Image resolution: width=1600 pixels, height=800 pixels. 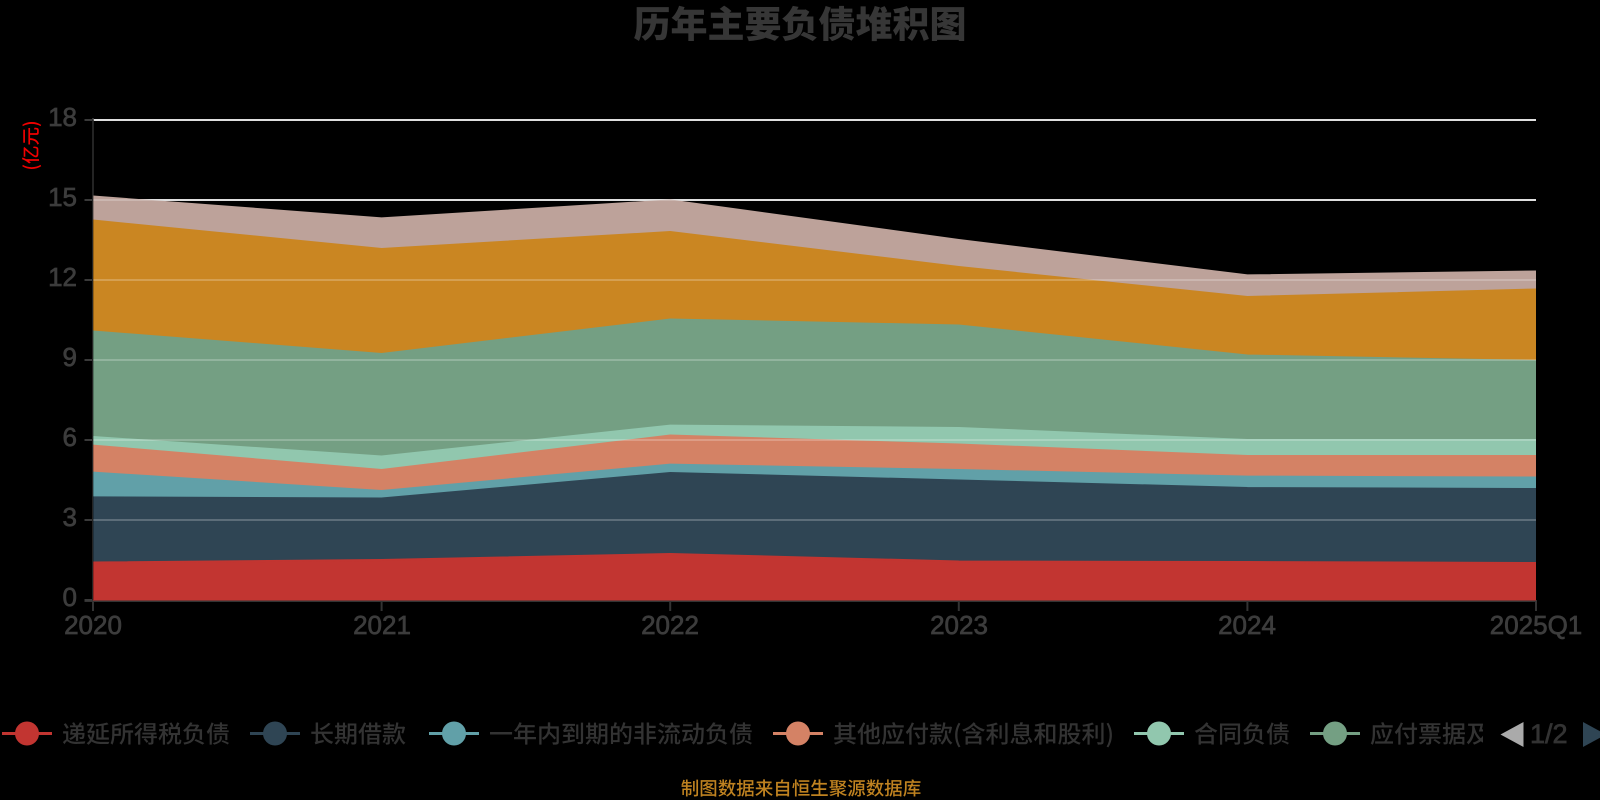 What do you see at coordinates (70, 517) in the screenshot?
I see `svg-text: 3` at bounding box center [70, 517].